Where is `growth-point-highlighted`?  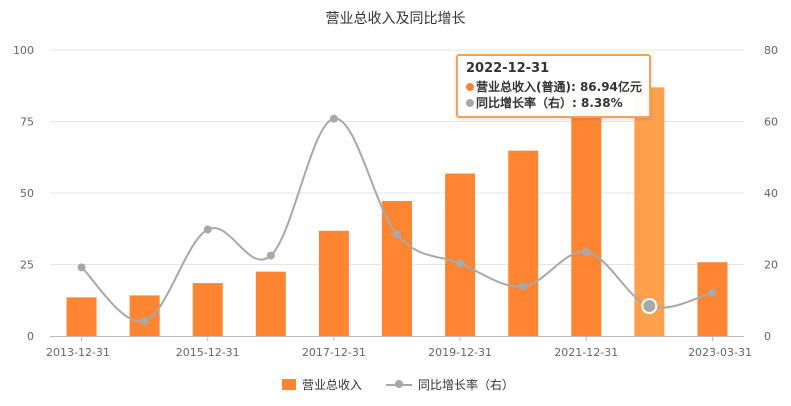 growth-point-highlighted is located at coordinates (649, 306).